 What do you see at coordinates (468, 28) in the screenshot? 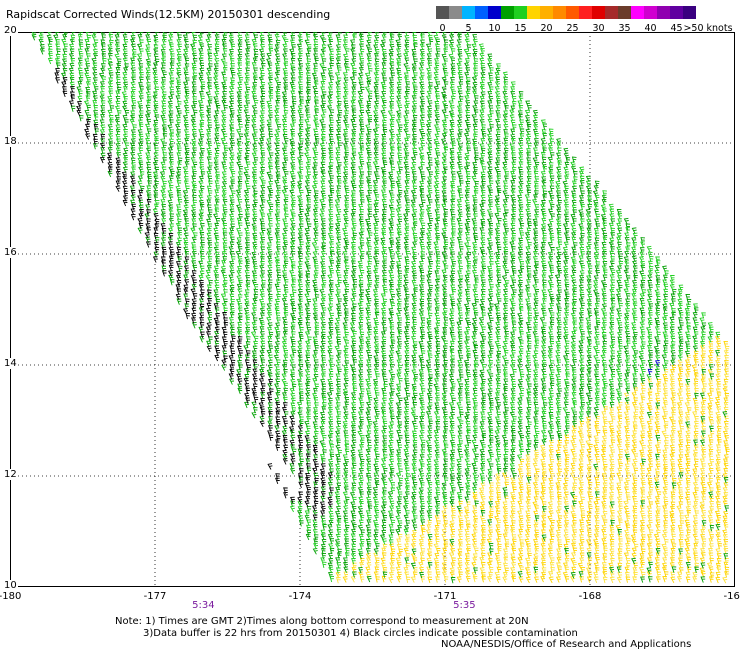
I see `legend-label: 5` at bounding box center [468, 28].